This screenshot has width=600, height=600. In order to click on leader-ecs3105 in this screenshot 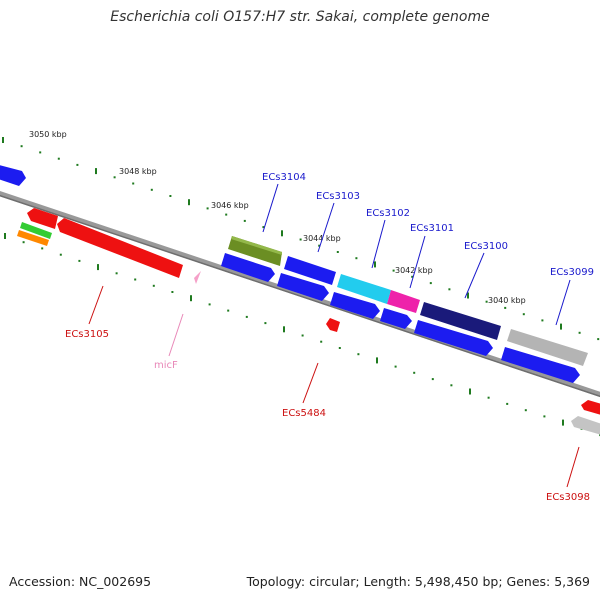, I will do `click(96, 305)`.